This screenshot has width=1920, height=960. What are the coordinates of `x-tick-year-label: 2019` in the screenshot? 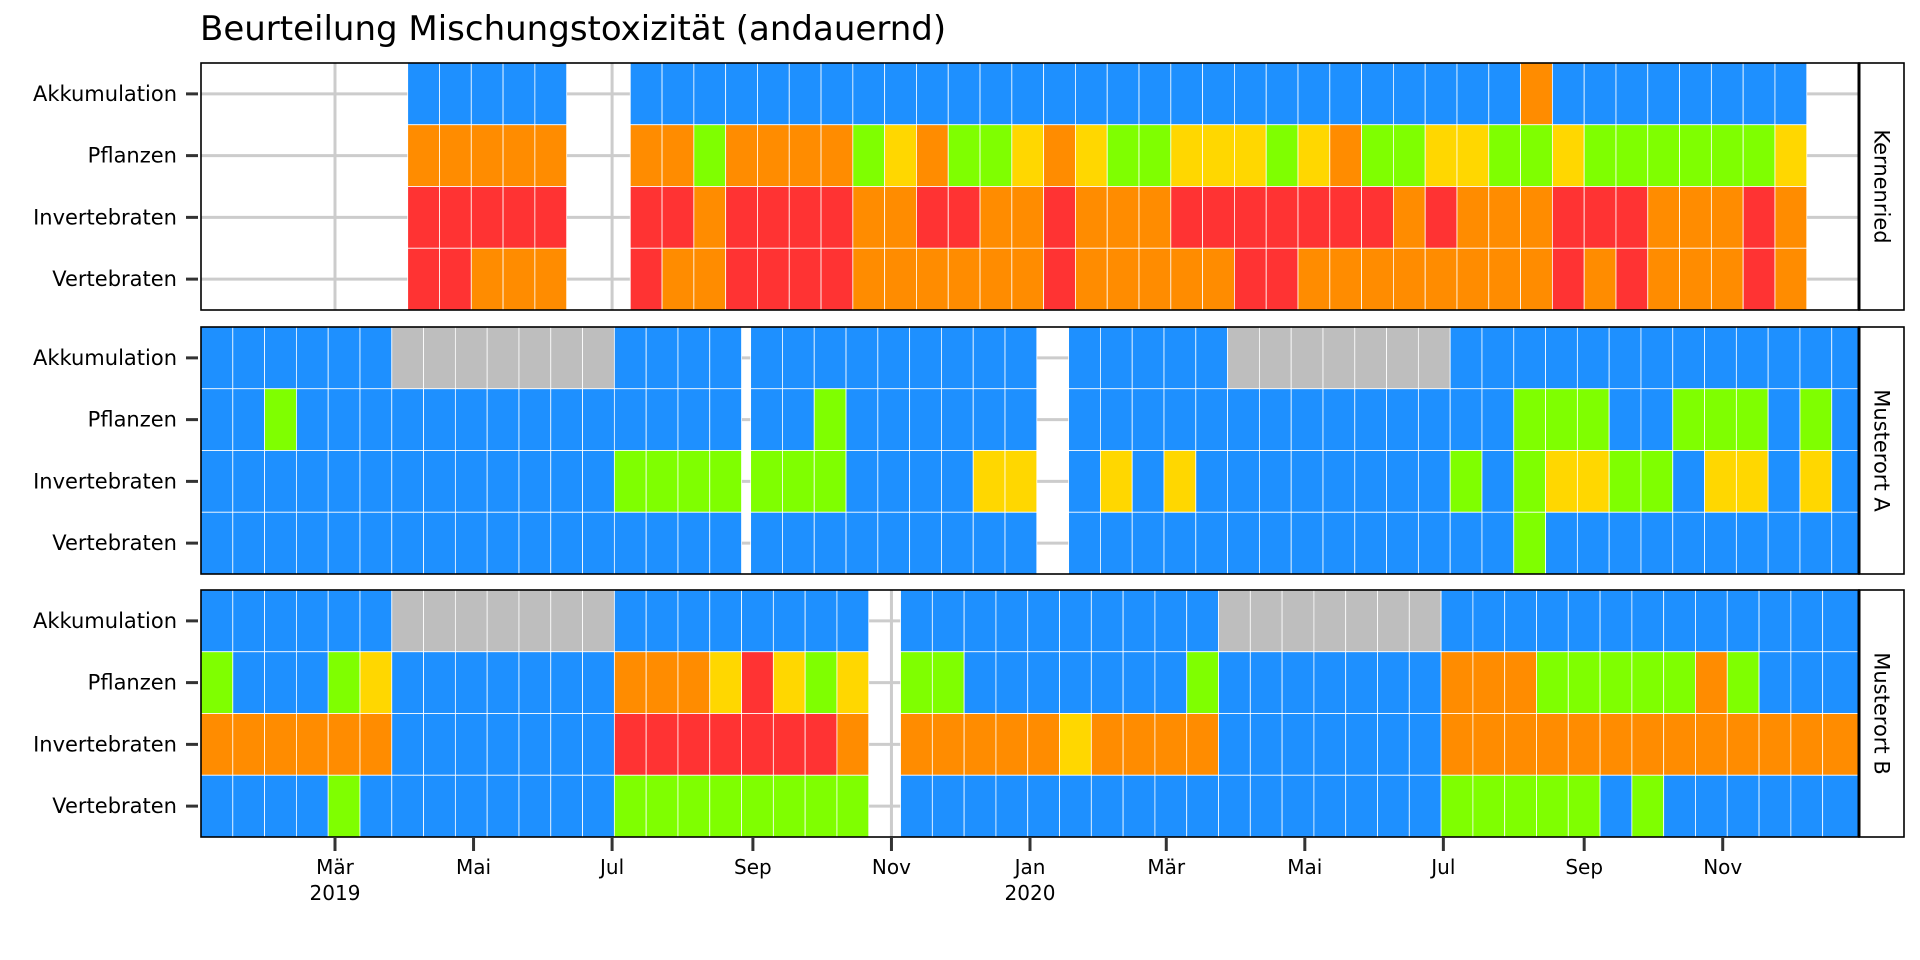 It's located at (335, 893).